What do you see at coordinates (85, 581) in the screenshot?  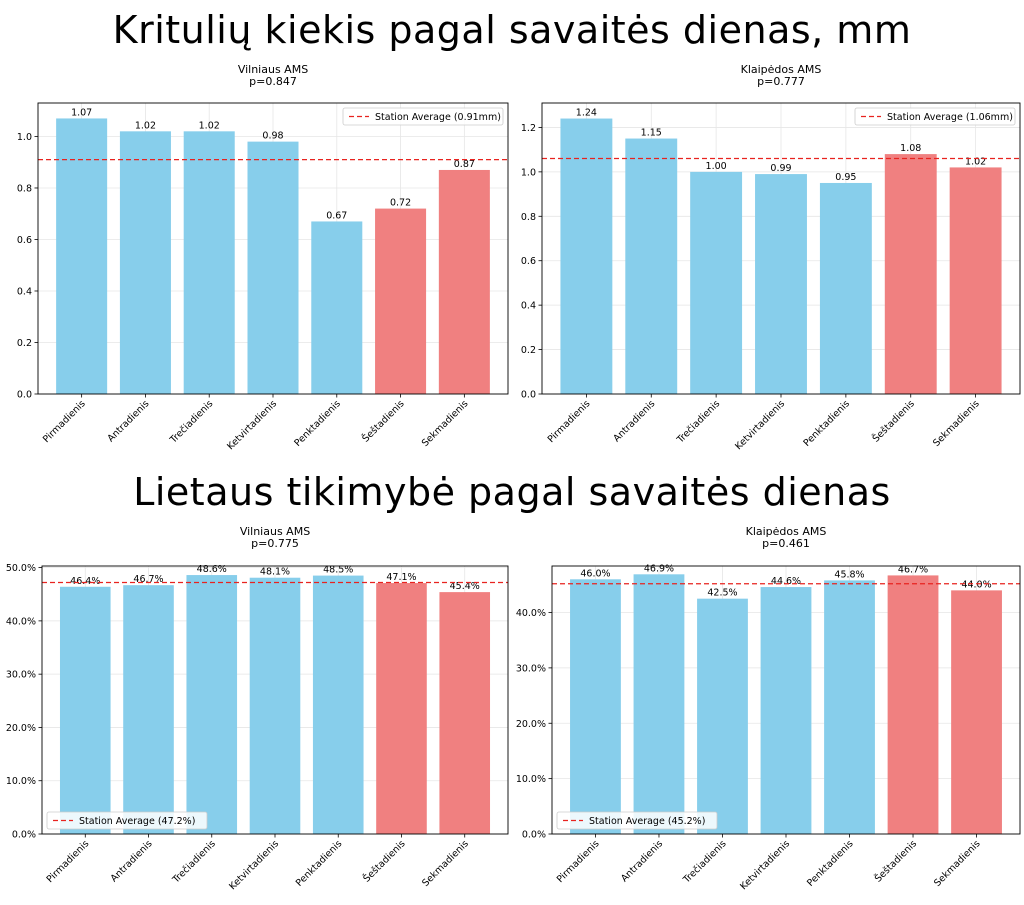 I see `data-label: 46.4%` at bounding box center [85, 581].